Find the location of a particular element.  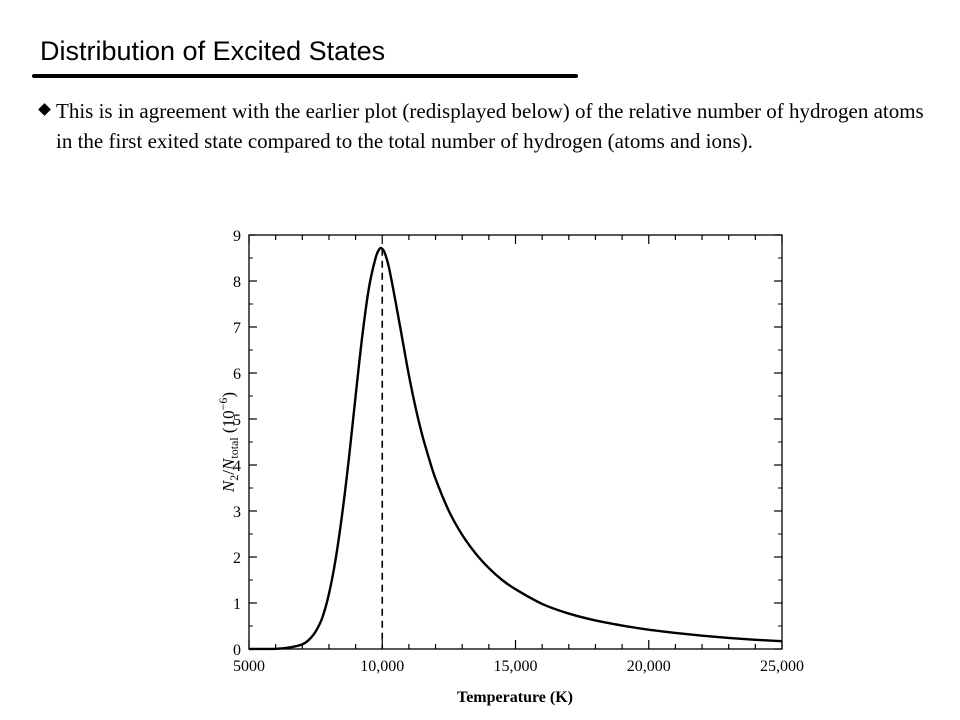

x-tick-label: 20,000 is located at coordinates (649, 666).